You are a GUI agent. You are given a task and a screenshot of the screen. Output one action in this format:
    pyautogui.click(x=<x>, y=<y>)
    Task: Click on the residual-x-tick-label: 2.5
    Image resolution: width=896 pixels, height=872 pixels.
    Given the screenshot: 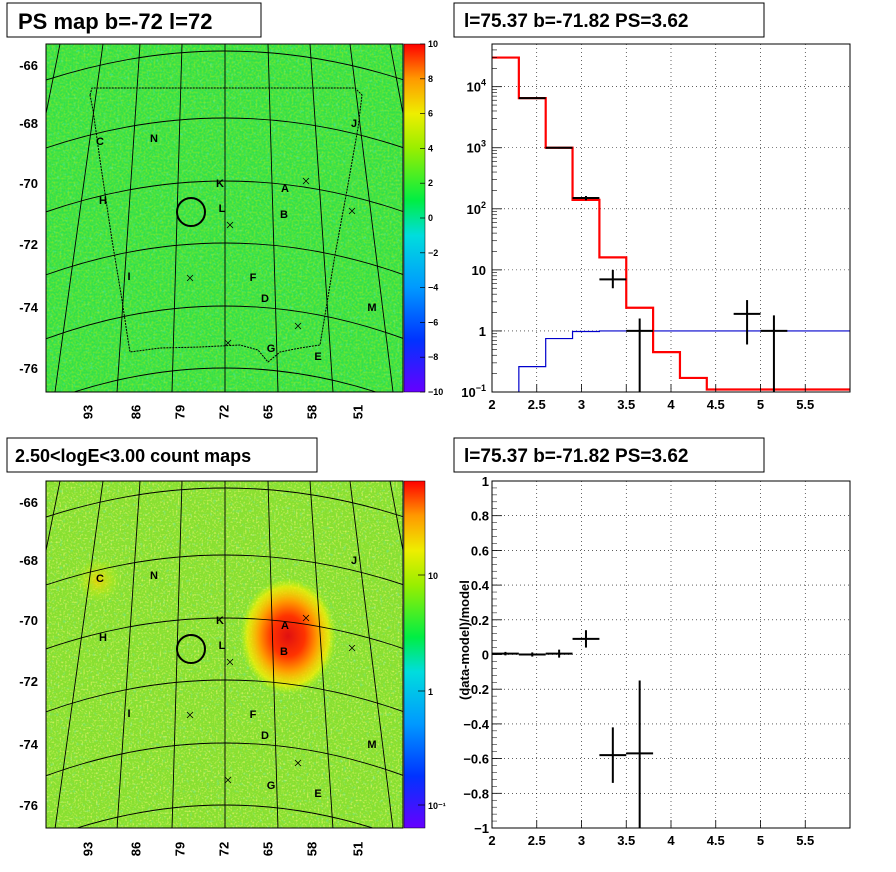 What is the action you would take?
    pyautogui.click(x=537, y=840)
    